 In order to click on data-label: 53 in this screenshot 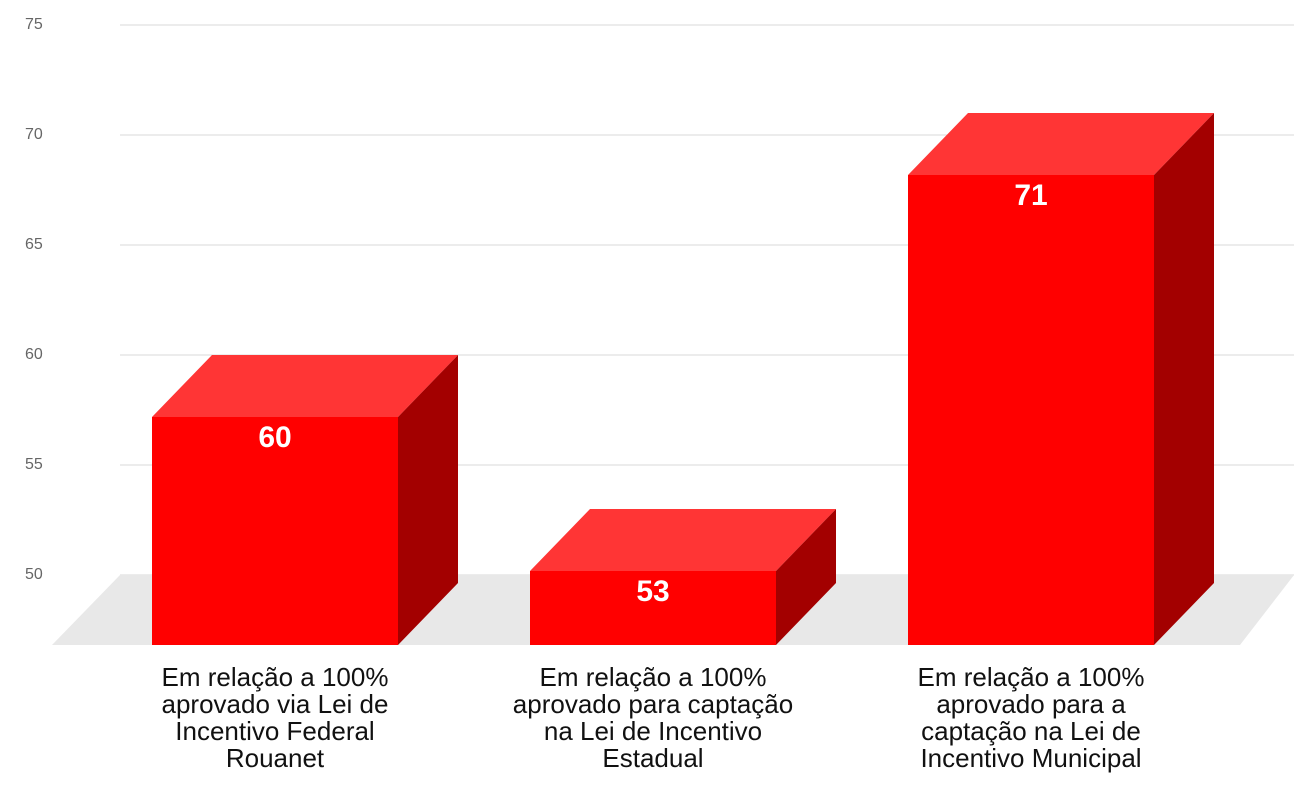, I will do `click(652, 591)`.